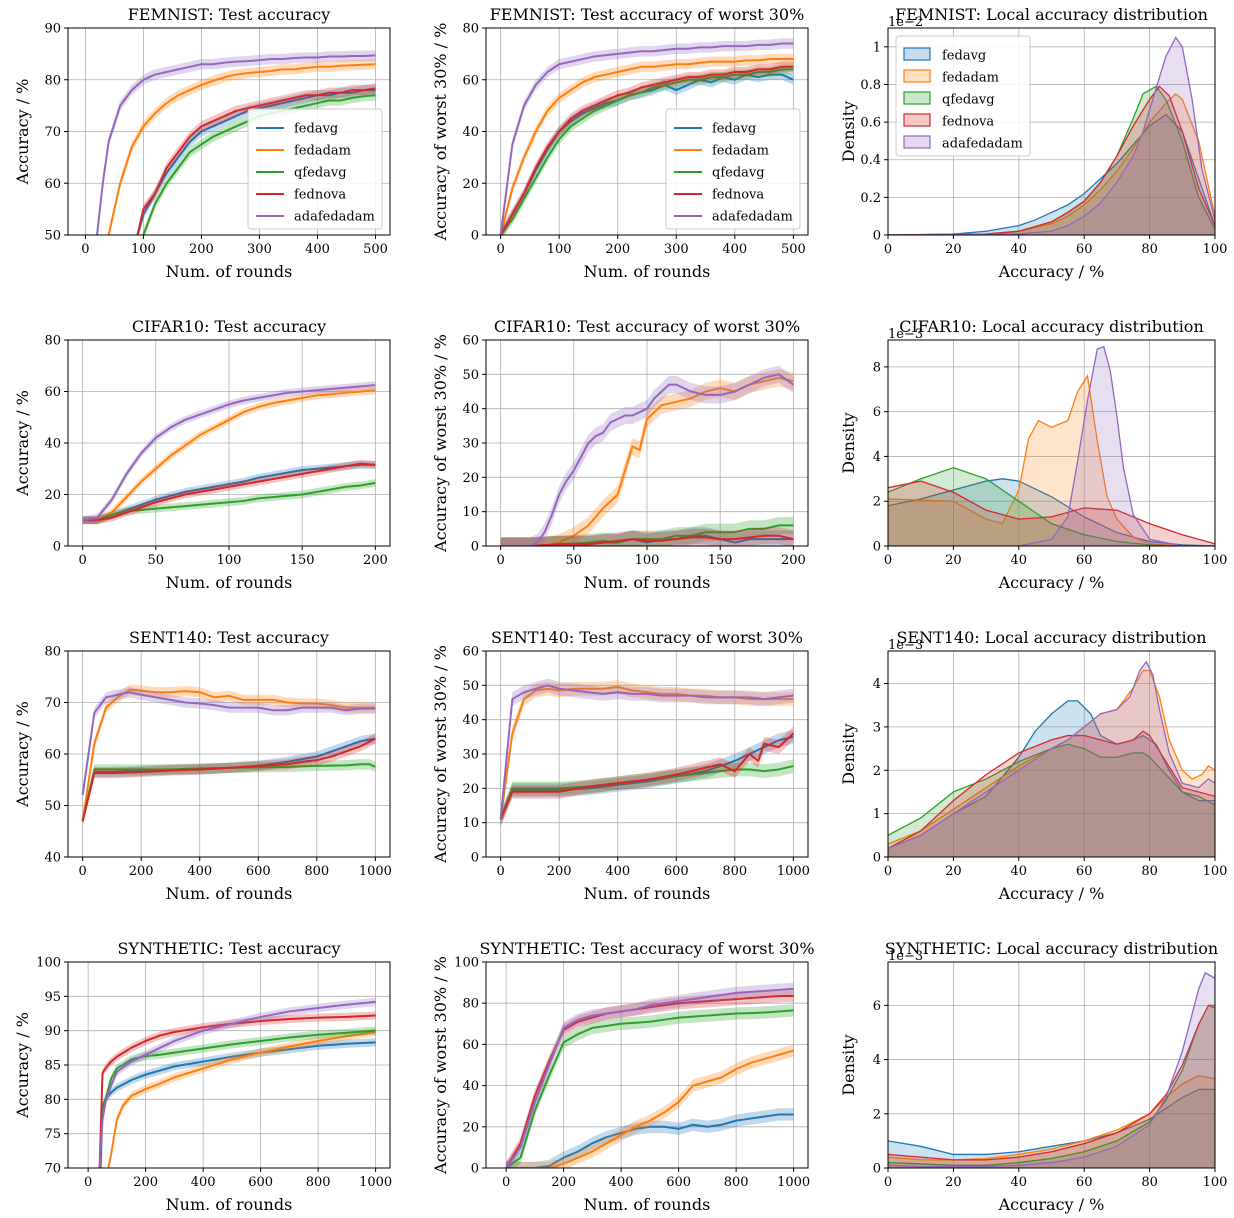 This screenshot has width=1234, height=1218. I want to click on y-axis-label: Density, so click(848, 753).